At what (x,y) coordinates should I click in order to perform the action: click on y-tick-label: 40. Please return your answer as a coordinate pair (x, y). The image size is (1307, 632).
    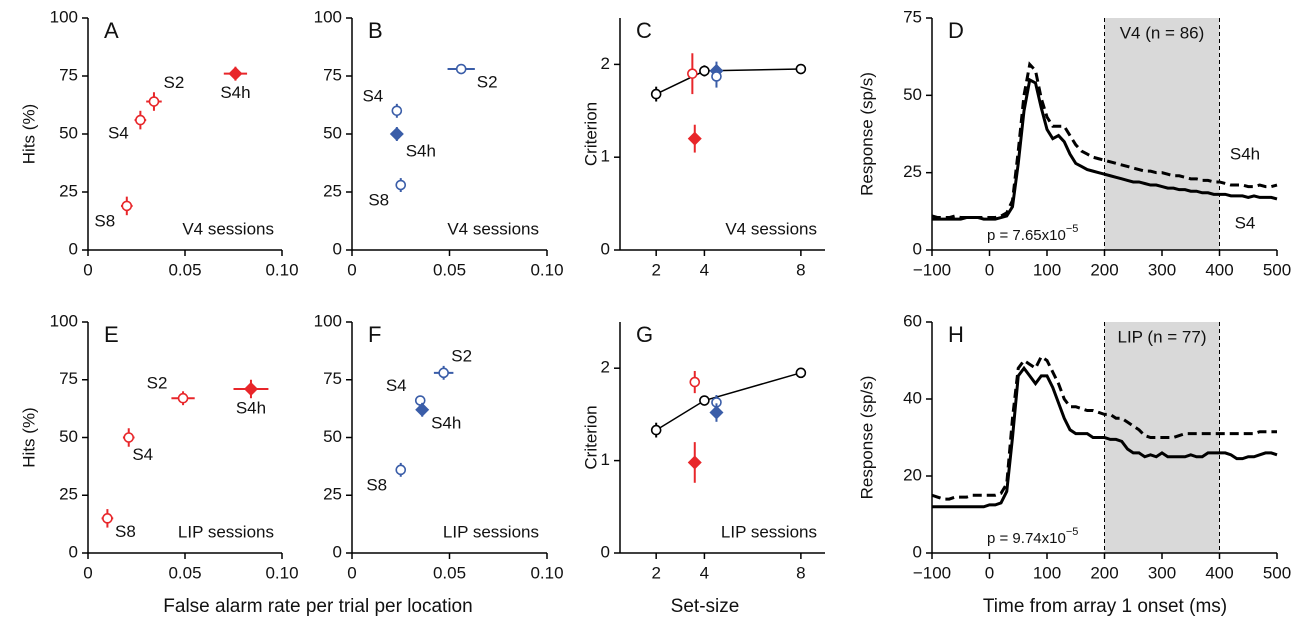
    Looking at the image, I should click on (912, 397).